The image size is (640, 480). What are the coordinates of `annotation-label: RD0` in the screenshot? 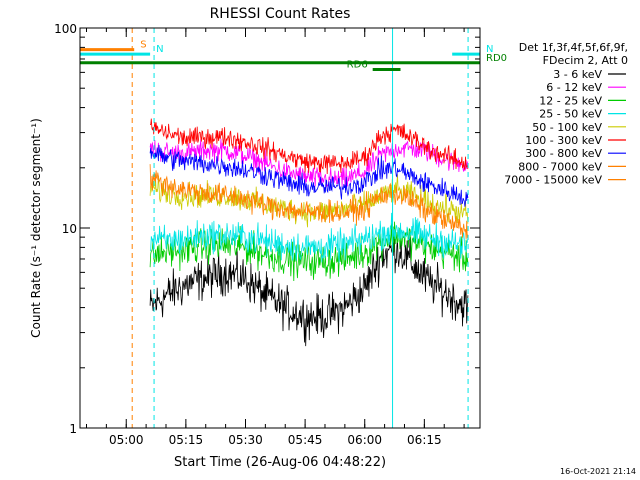 It's located at (496, 58).